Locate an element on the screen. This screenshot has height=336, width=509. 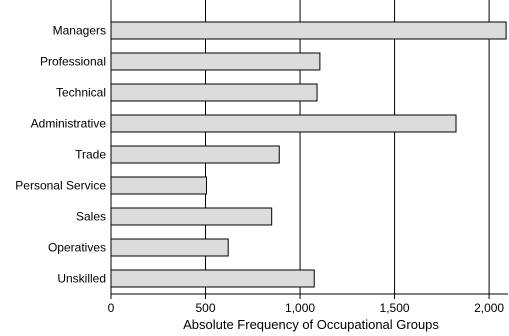
x-tick-labels: 0 500 1,000 1,500 2,000 is located at coordinates (306, 304).